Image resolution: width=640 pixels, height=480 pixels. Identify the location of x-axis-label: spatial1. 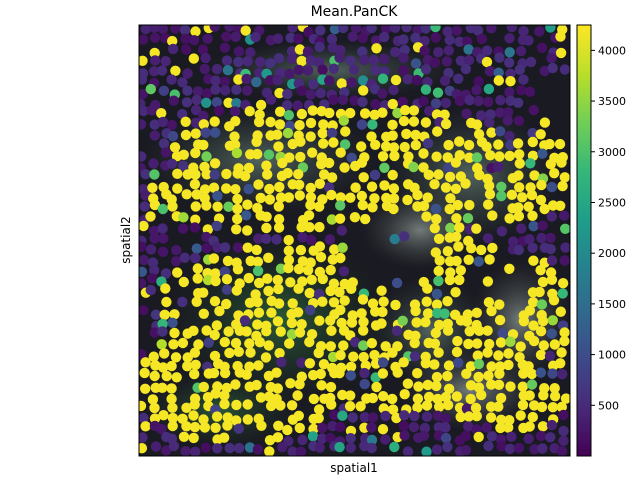
(354, 468).